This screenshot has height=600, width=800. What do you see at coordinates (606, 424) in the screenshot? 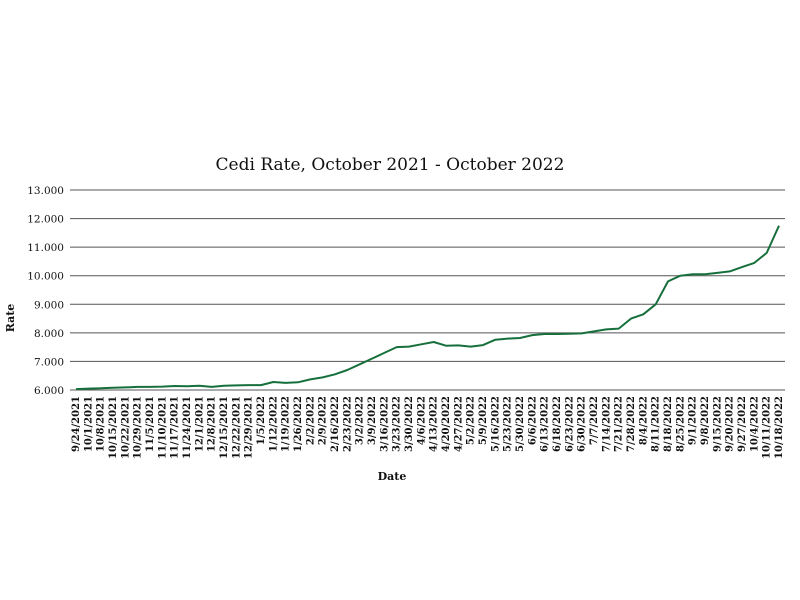
I see `x-tick-label: 7/14/2022` at bounding box center [606, 424].